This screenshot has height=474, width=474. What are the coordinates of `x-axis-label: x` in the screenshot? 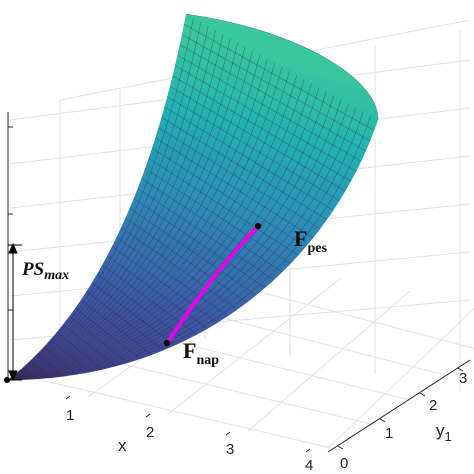 It's located at (122, 445).